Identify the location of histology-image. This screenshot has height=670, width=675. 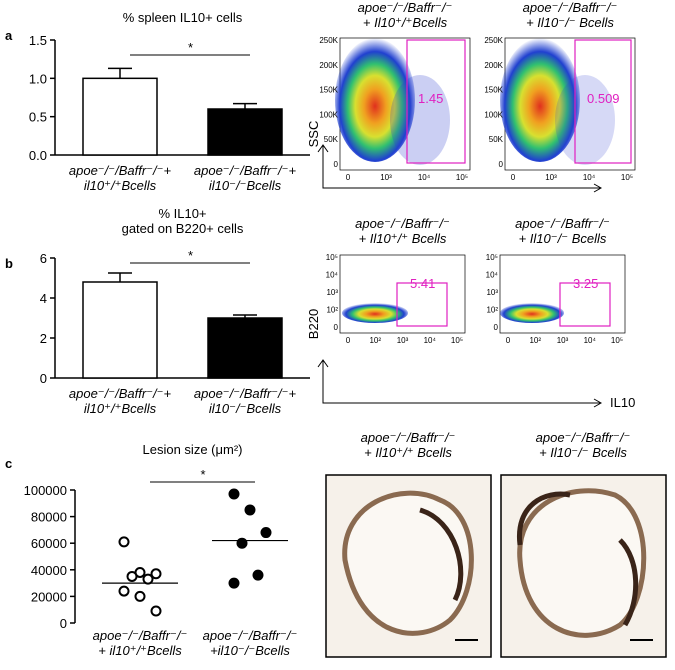
(496, 566).